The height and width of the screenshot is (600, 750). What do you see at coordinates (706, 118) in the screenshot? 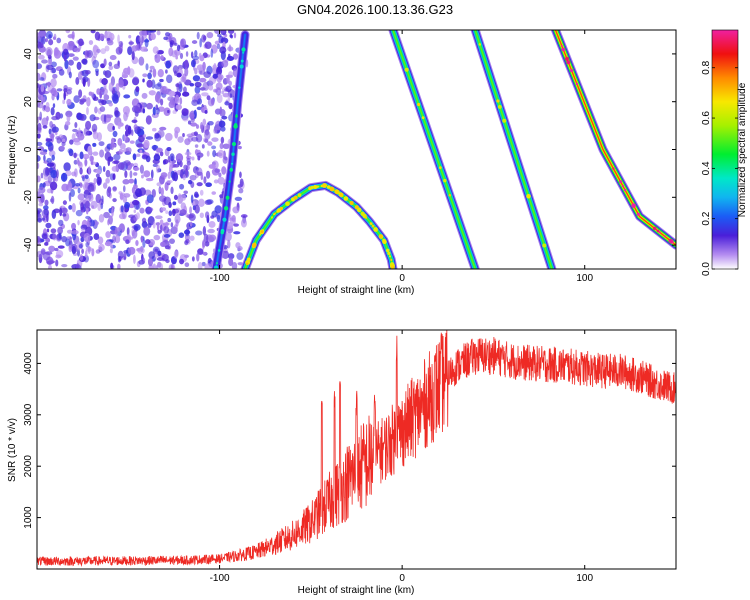
I see `colorbar-tick-label: 0.6` at bounding box center [706, 118].